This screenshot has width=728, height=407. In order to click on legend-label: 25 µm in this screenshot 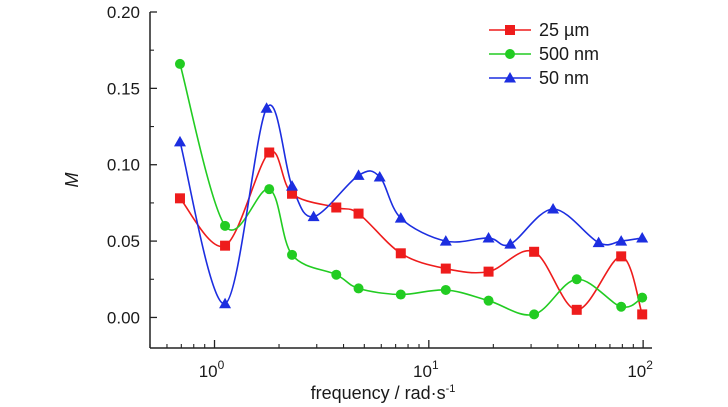, I will do `click(564, 30)`.